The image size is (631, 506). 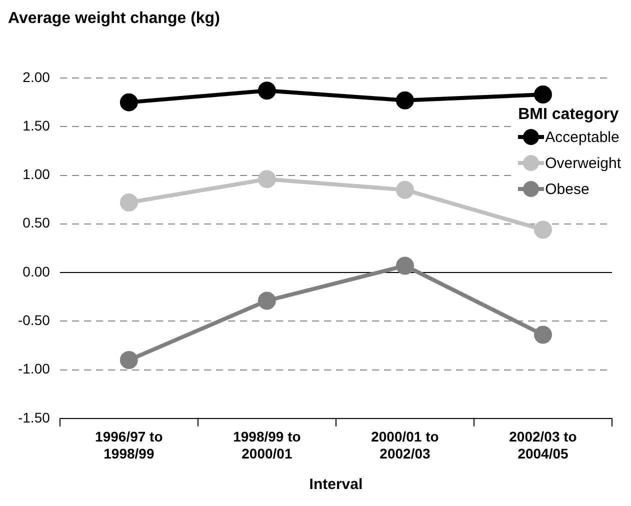 What do you see at coordinates (114, 19) in the screenshot?
I see `y-axis-title: Average weight change (kg)` at bounding box center [114, 19].